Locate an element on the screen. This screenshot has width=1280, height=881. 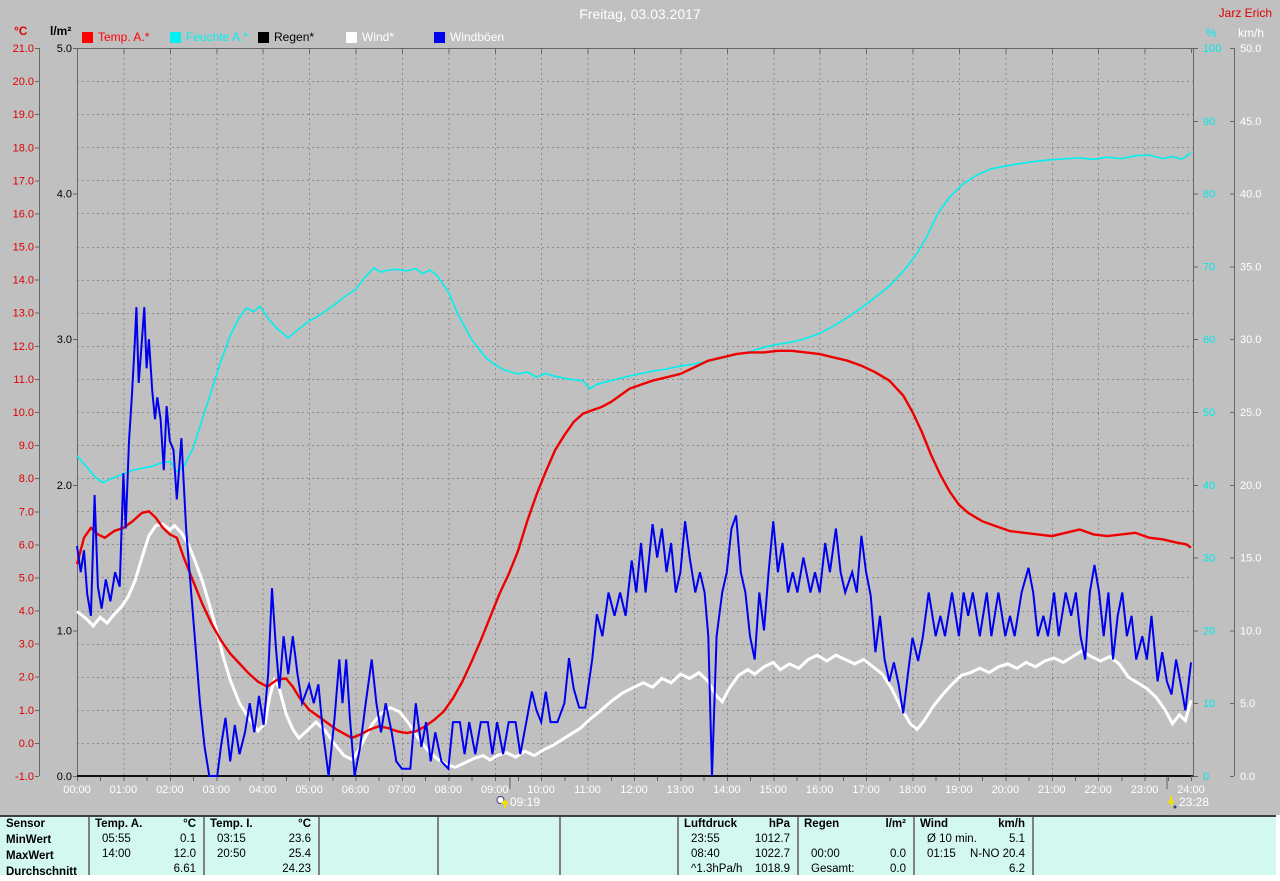
legend-item-5: Windböen is located at coordinates (469, 37).